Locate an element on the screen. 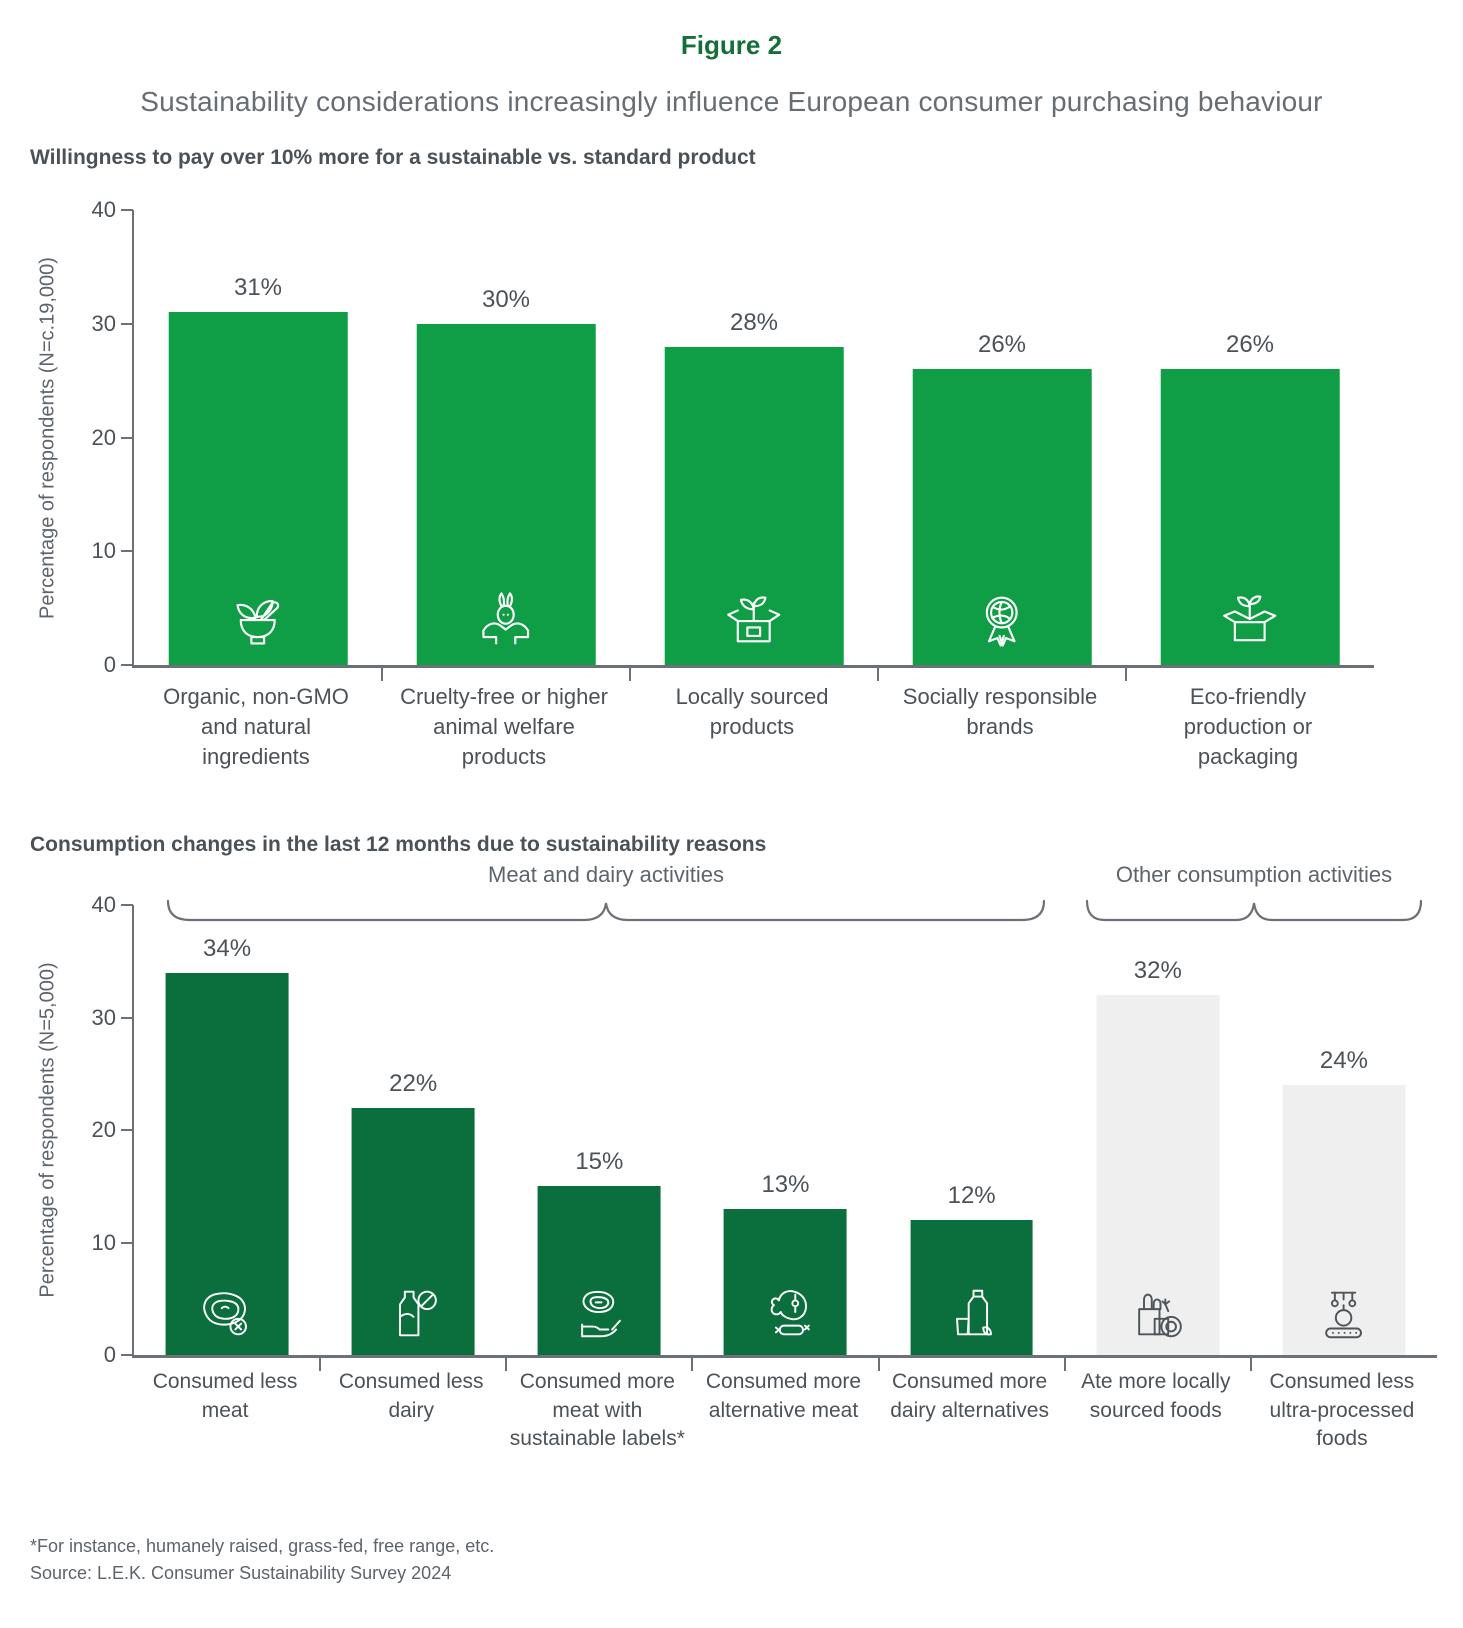 The height and width of the screenshot is (1628, 1463). bar-value-label: 12% is located at coordinates (971, 1195).